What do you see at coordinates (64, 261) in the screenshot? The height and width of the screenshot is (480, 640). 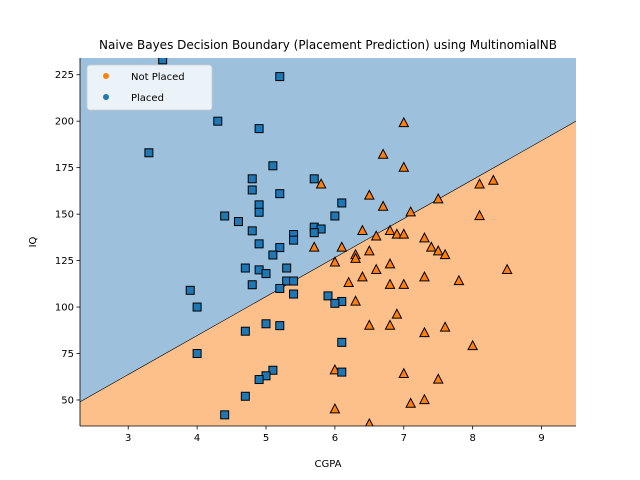 I see `y-tick-label: 125` at bounding box center [64, 261].